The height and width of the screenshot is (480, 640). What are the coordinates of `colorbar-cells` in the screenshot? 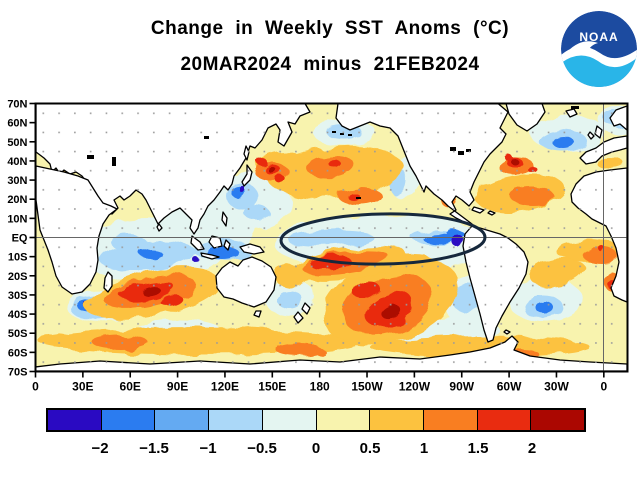 It's located at (316, 420).